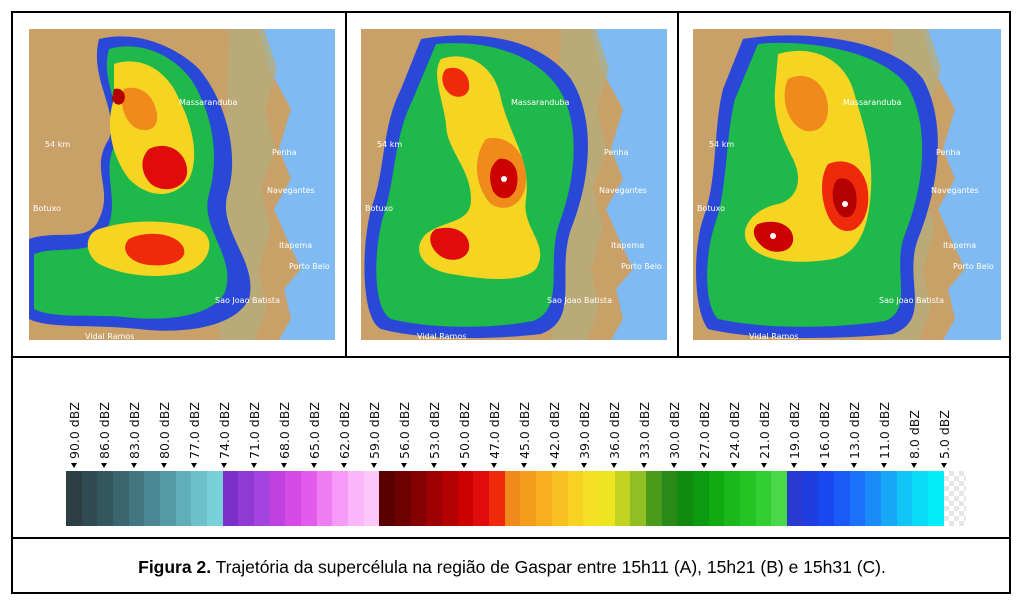 This screenshot has width=1024, height=606. What do you see at coordinates (404, 430) in the screenshot?
I see `scale-tick-label: 56.0 dBZ` at bounding box center [404, 430].